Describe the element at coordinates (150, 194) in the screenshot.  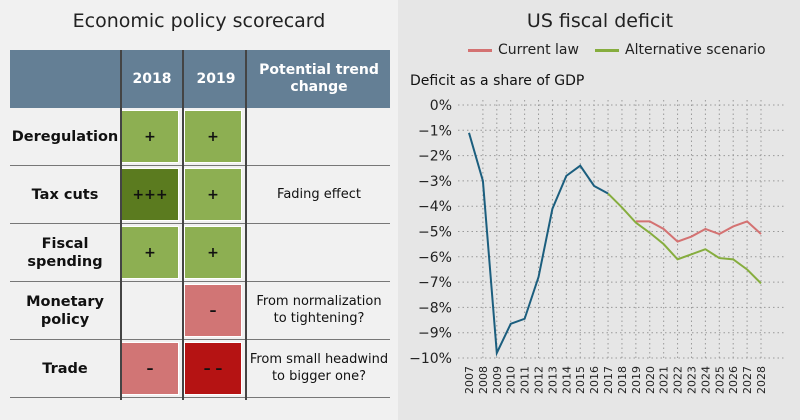
I see `cell-2018: +++` at that location.